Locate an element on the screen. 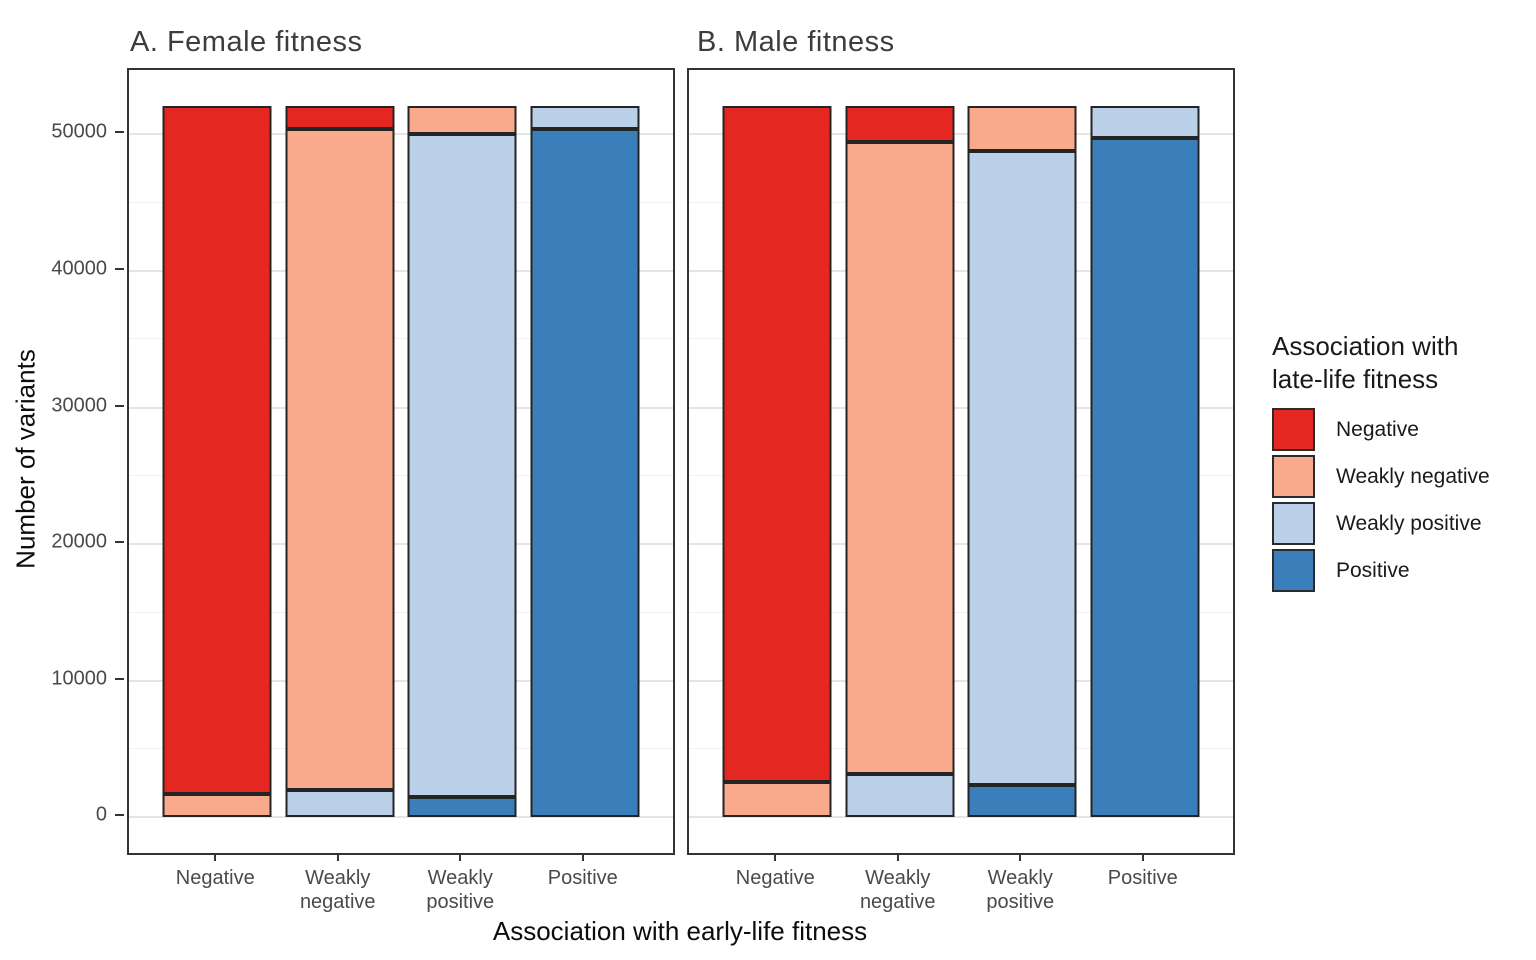 The width and height of the screenshot is (1536, 960). x-tick-negative: Negative is located at coordinates (775, 883).